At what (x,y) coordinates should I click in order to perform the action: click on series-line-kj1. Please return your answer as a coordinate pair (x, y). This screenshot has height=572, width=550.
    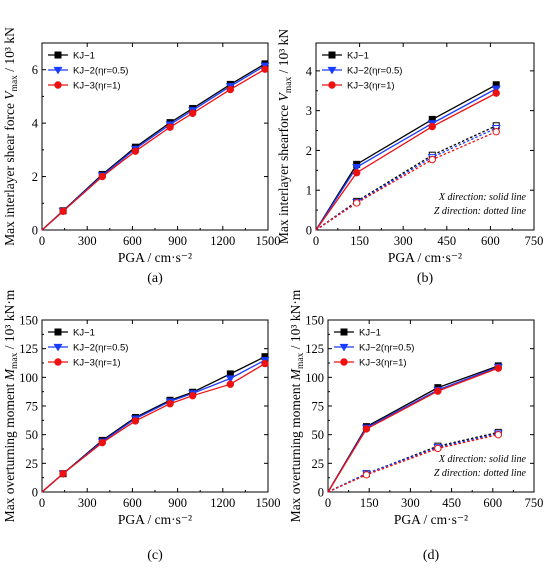
    Looking at the image, I should click on (406, 157).